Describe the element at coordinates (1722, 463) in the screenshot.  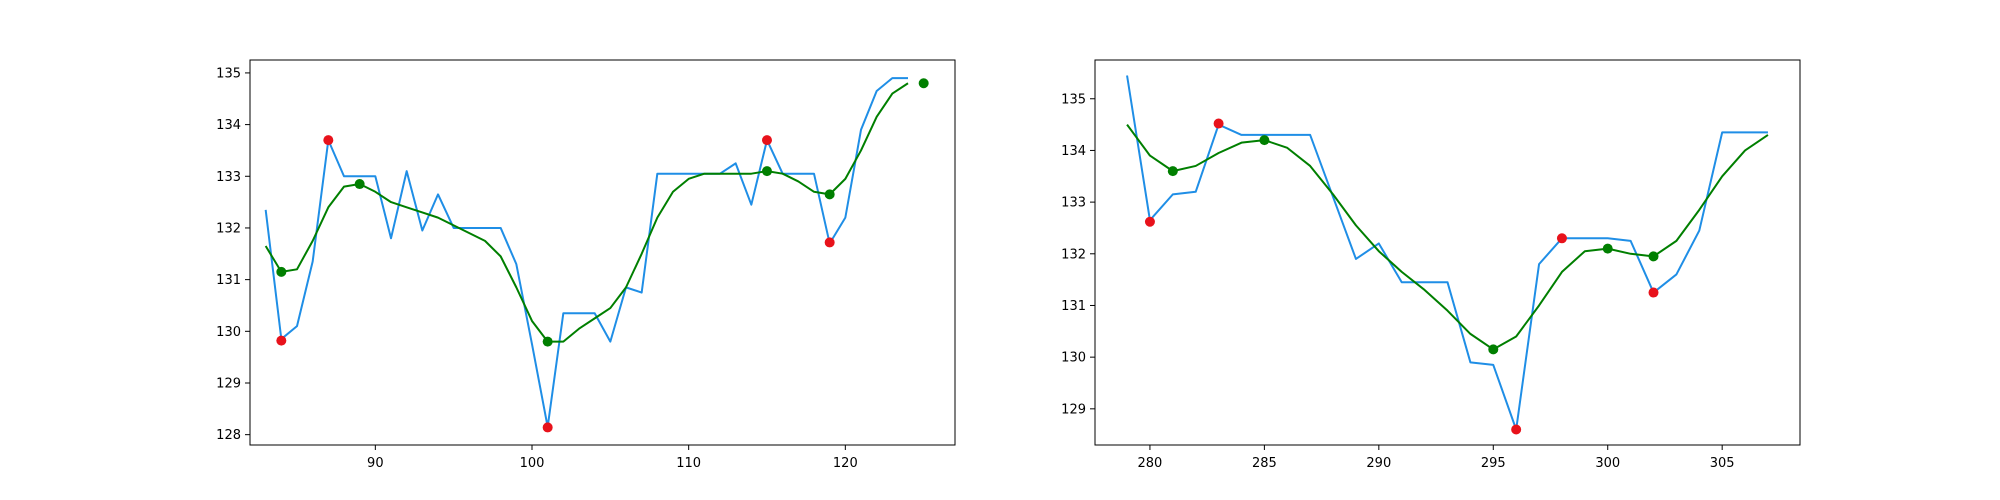
I see `right-chart-x-tick-label-5: 305` at that location.